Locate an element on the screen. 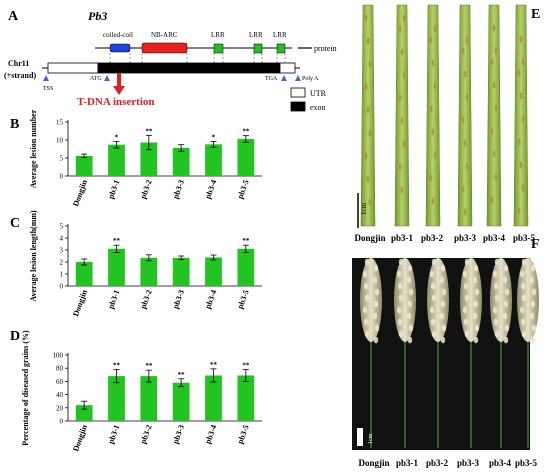 This screenshot has width=550, height=475. legend-exon-label: exon is located at coordinates (318, 107).